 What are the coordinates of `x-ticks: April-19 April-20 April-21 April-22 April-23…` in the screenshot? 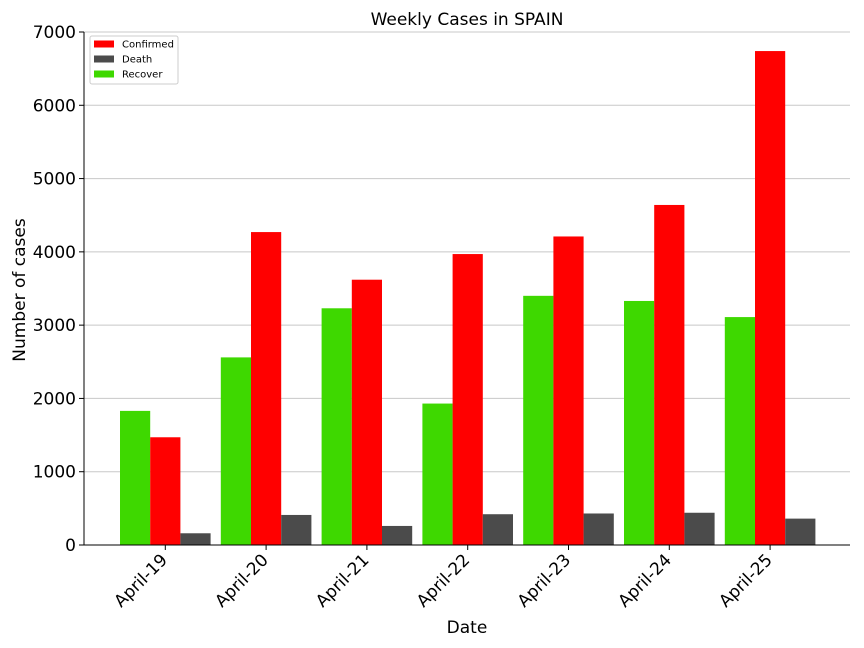 It's located at (444, 578).